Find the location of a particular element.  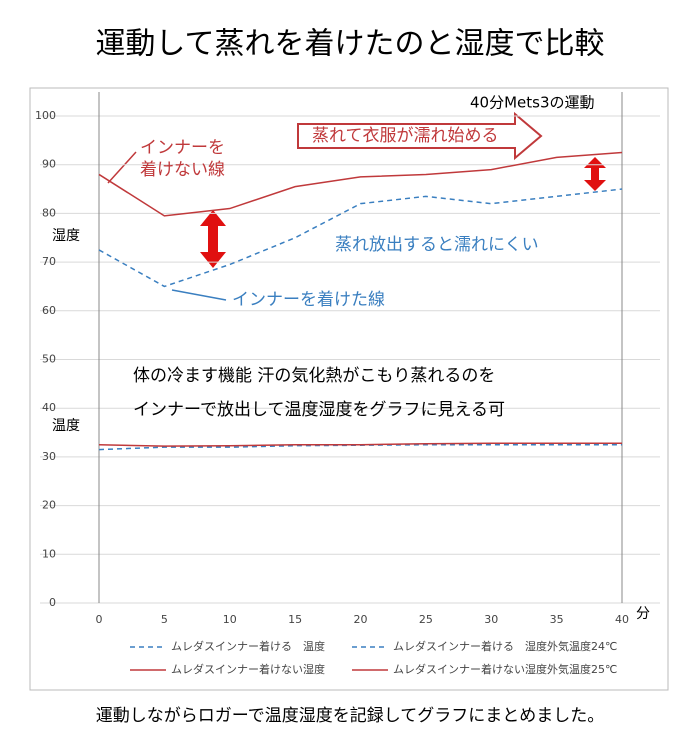

outline-arrow is located at coordinates (420, 136).